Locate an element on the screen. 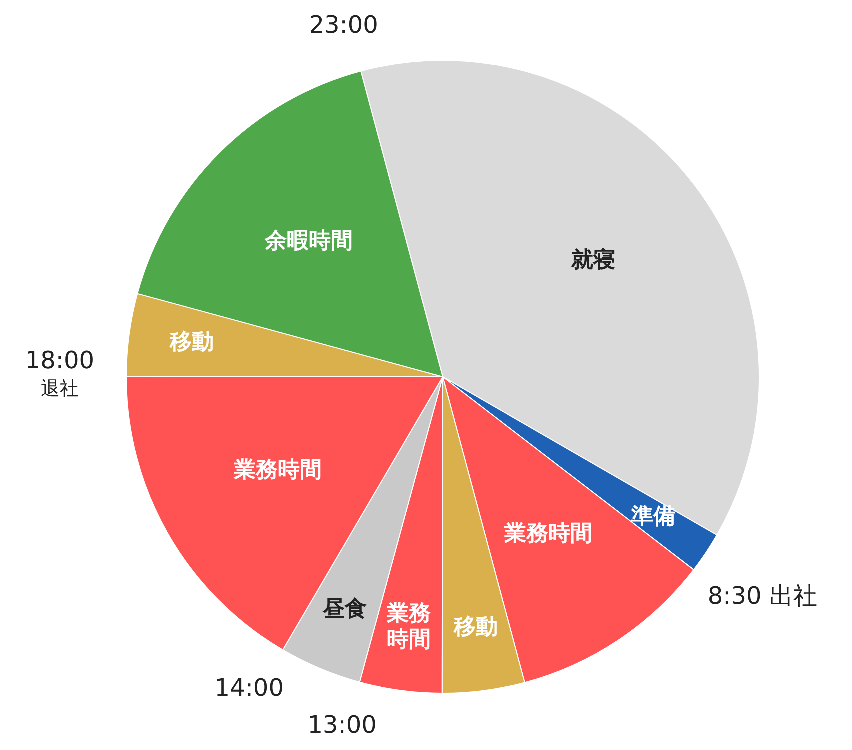 The width and height of the screenshot is (852, 750). slice-label: 余暇時間 is located at coordinates (308, 241).